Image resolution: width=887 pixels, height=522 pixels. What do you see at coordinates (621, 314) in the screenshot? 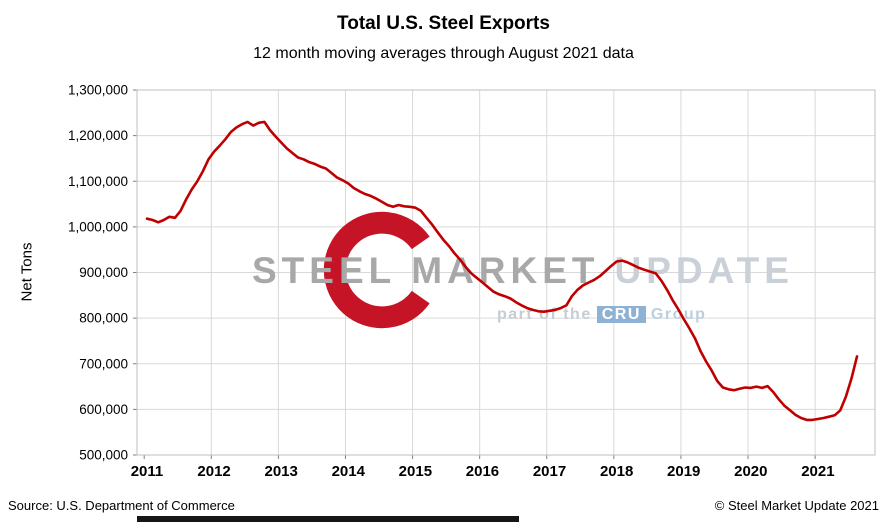
I see `cru-badge: CRU` at bounding box center [621, 314].